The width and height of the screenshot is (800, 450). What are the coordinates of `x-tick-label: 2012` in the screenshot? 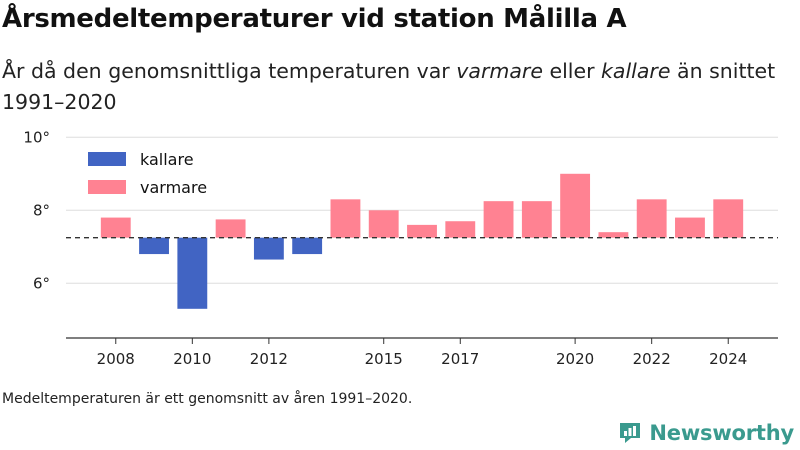 It's located at (269, 359).